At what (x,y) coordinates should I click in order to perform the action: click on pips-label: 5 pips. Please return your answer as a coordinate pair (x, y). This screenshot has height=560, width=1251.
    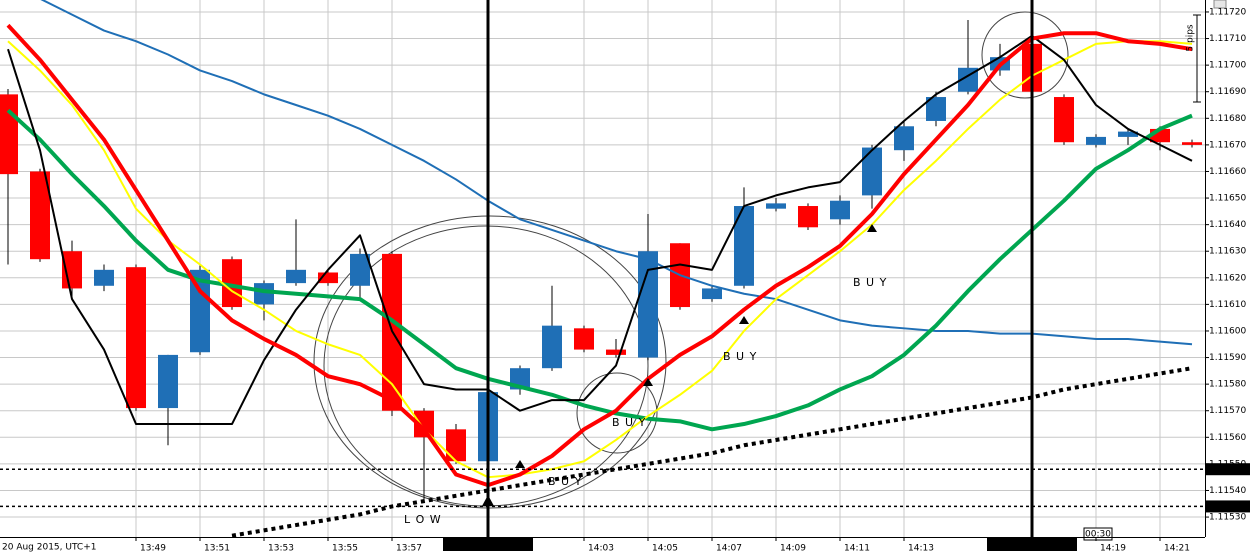
    Looking at the image, I should click on (1191, 38).